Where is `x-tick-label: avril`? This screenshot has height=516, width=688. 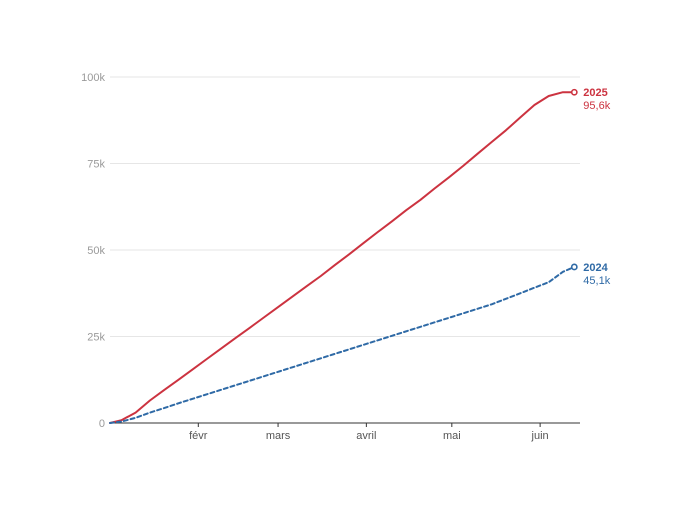 x-tick-label: avril is located at coordinates (366, 436).